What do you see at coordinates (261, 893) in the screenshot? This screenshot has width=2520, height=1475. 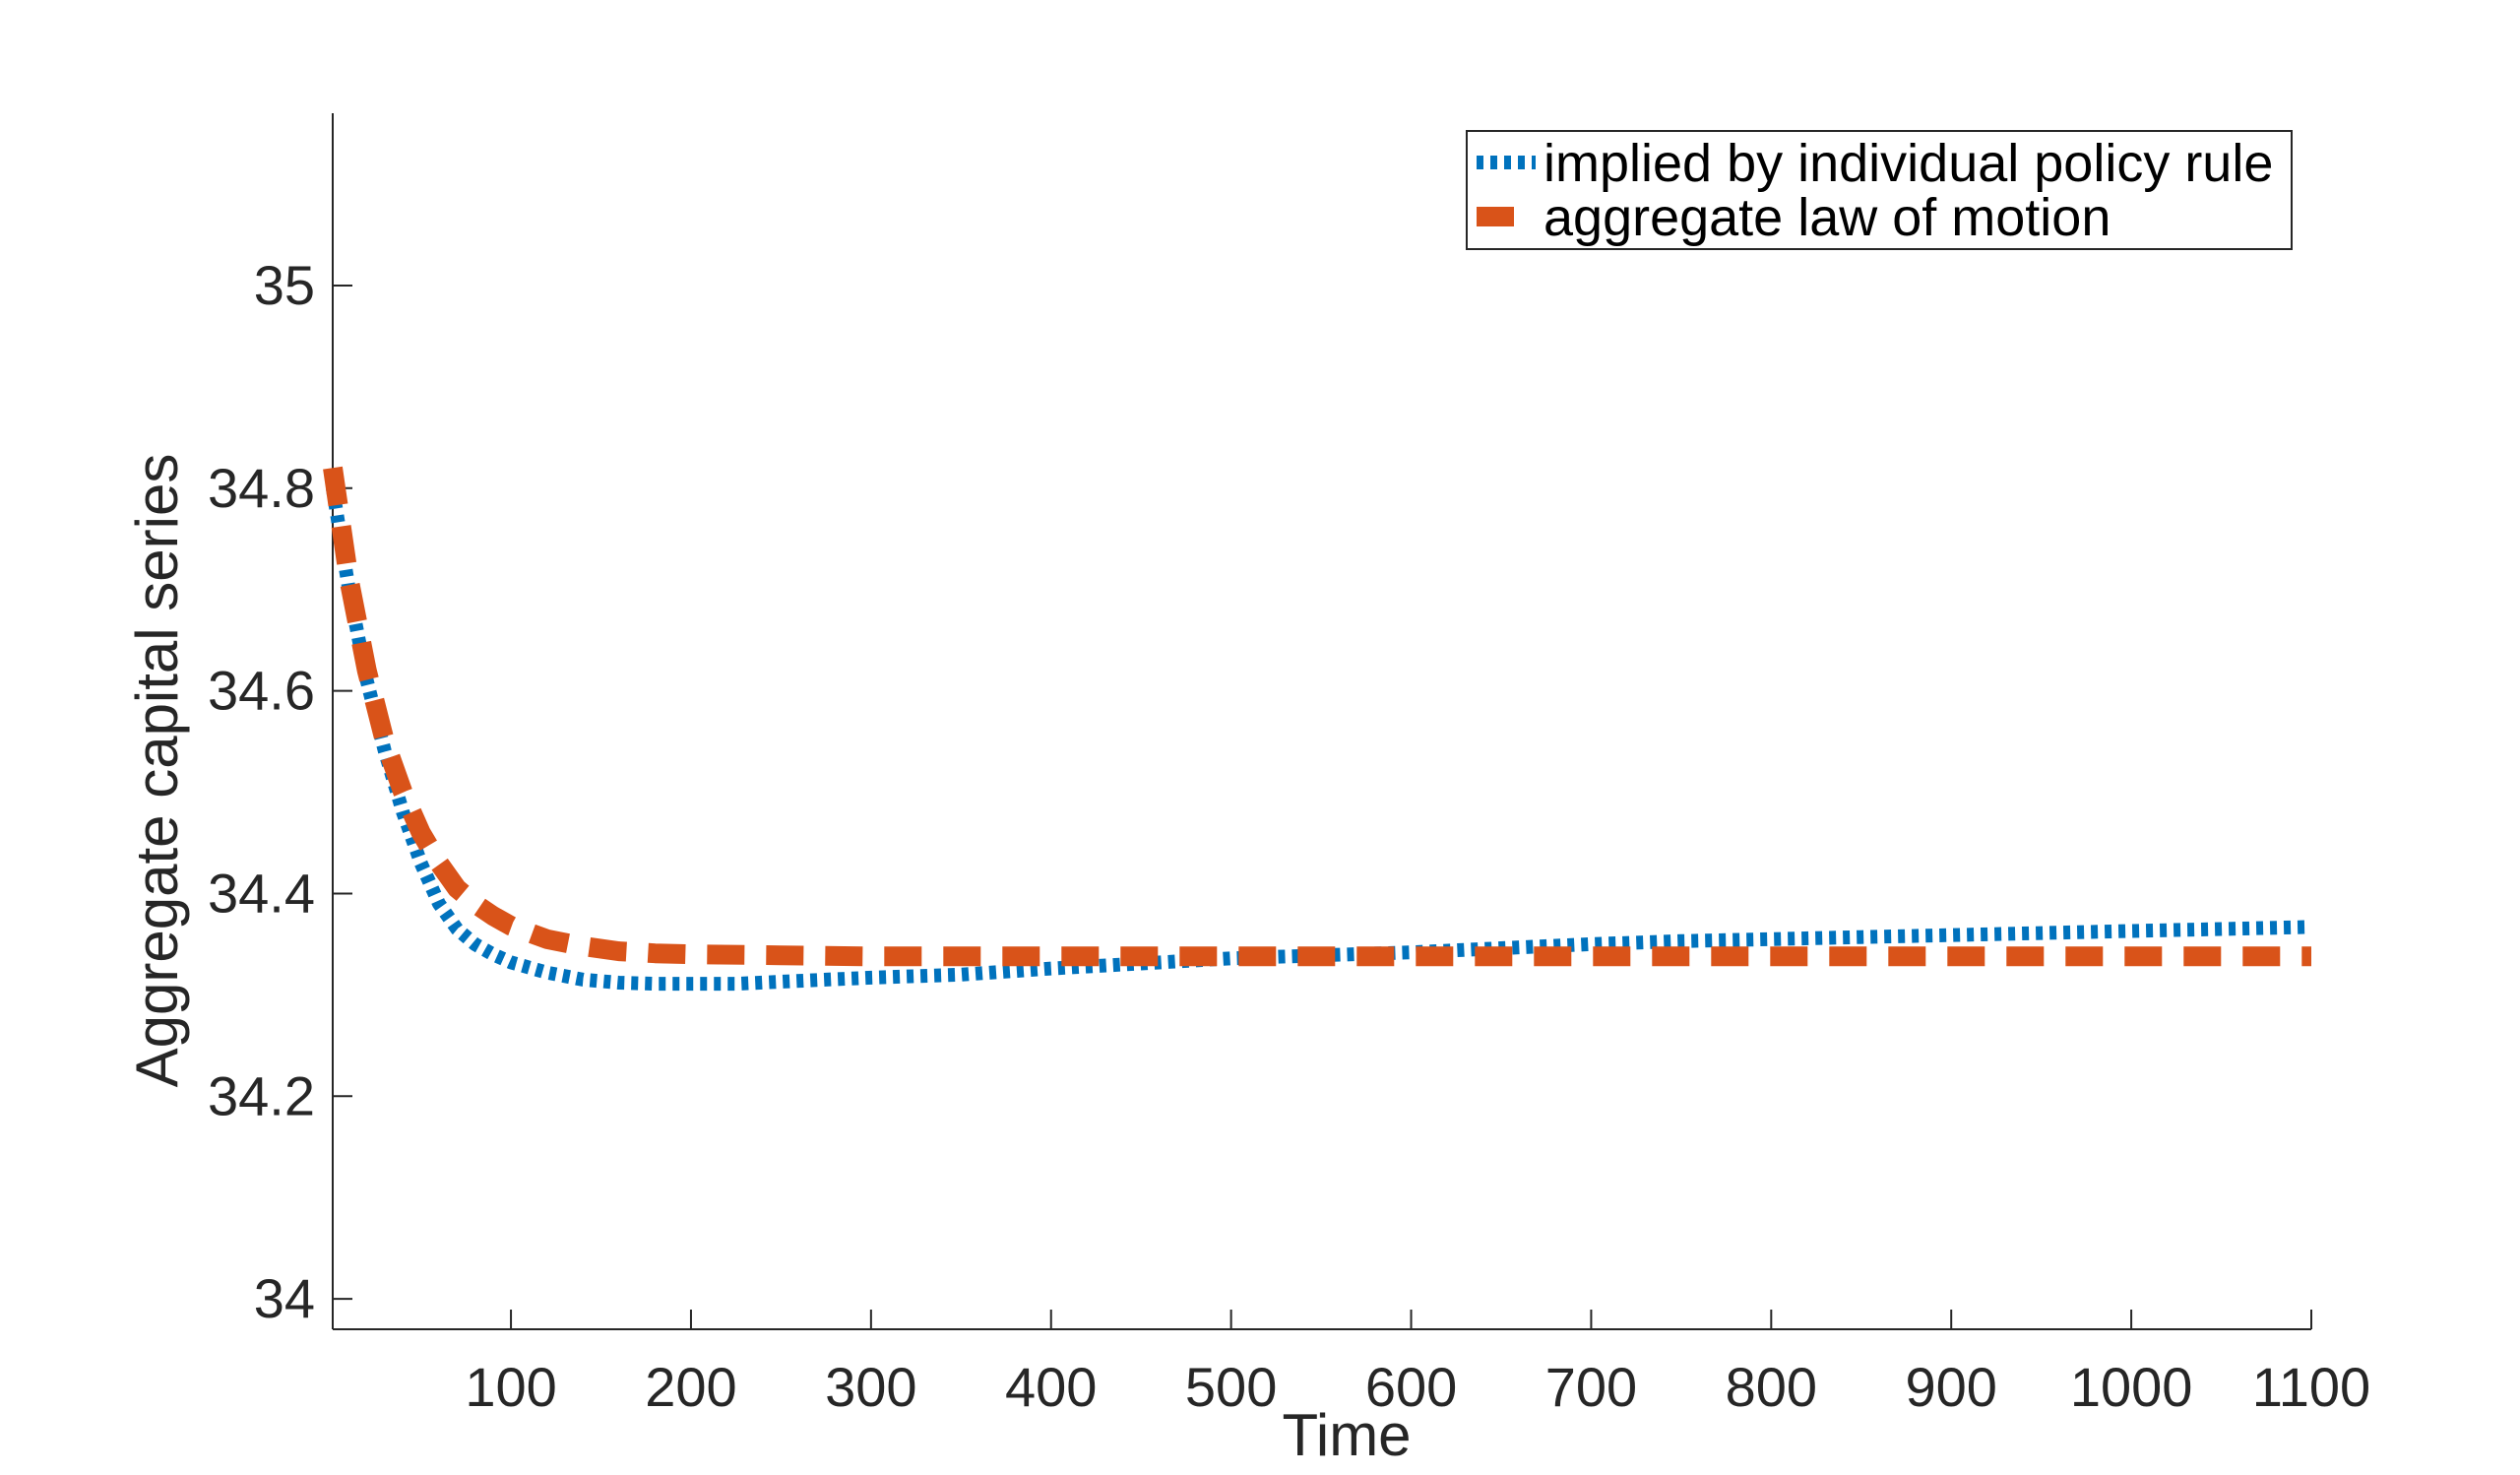 I see `y-tick-label: 34.4` at bounding box center [261, 893].